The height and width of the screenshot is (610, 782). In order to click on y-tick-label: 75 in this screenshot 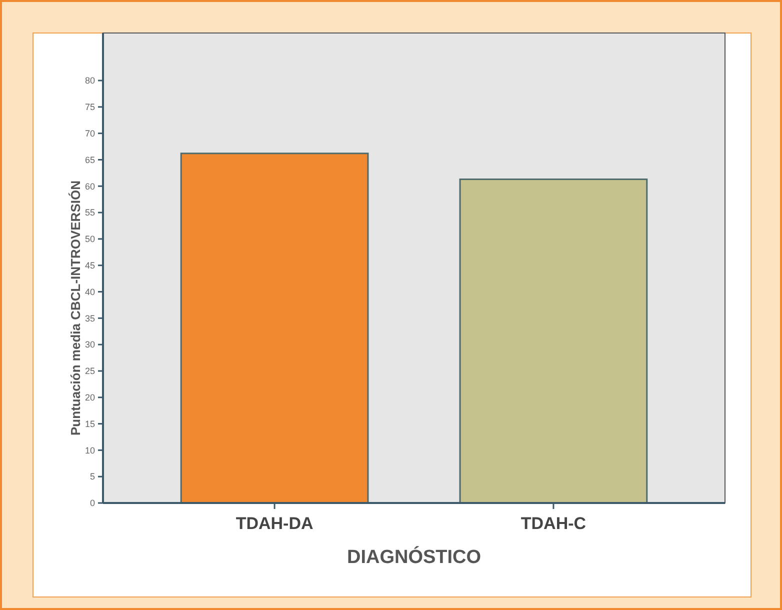, I will do `click(89, 107)`.